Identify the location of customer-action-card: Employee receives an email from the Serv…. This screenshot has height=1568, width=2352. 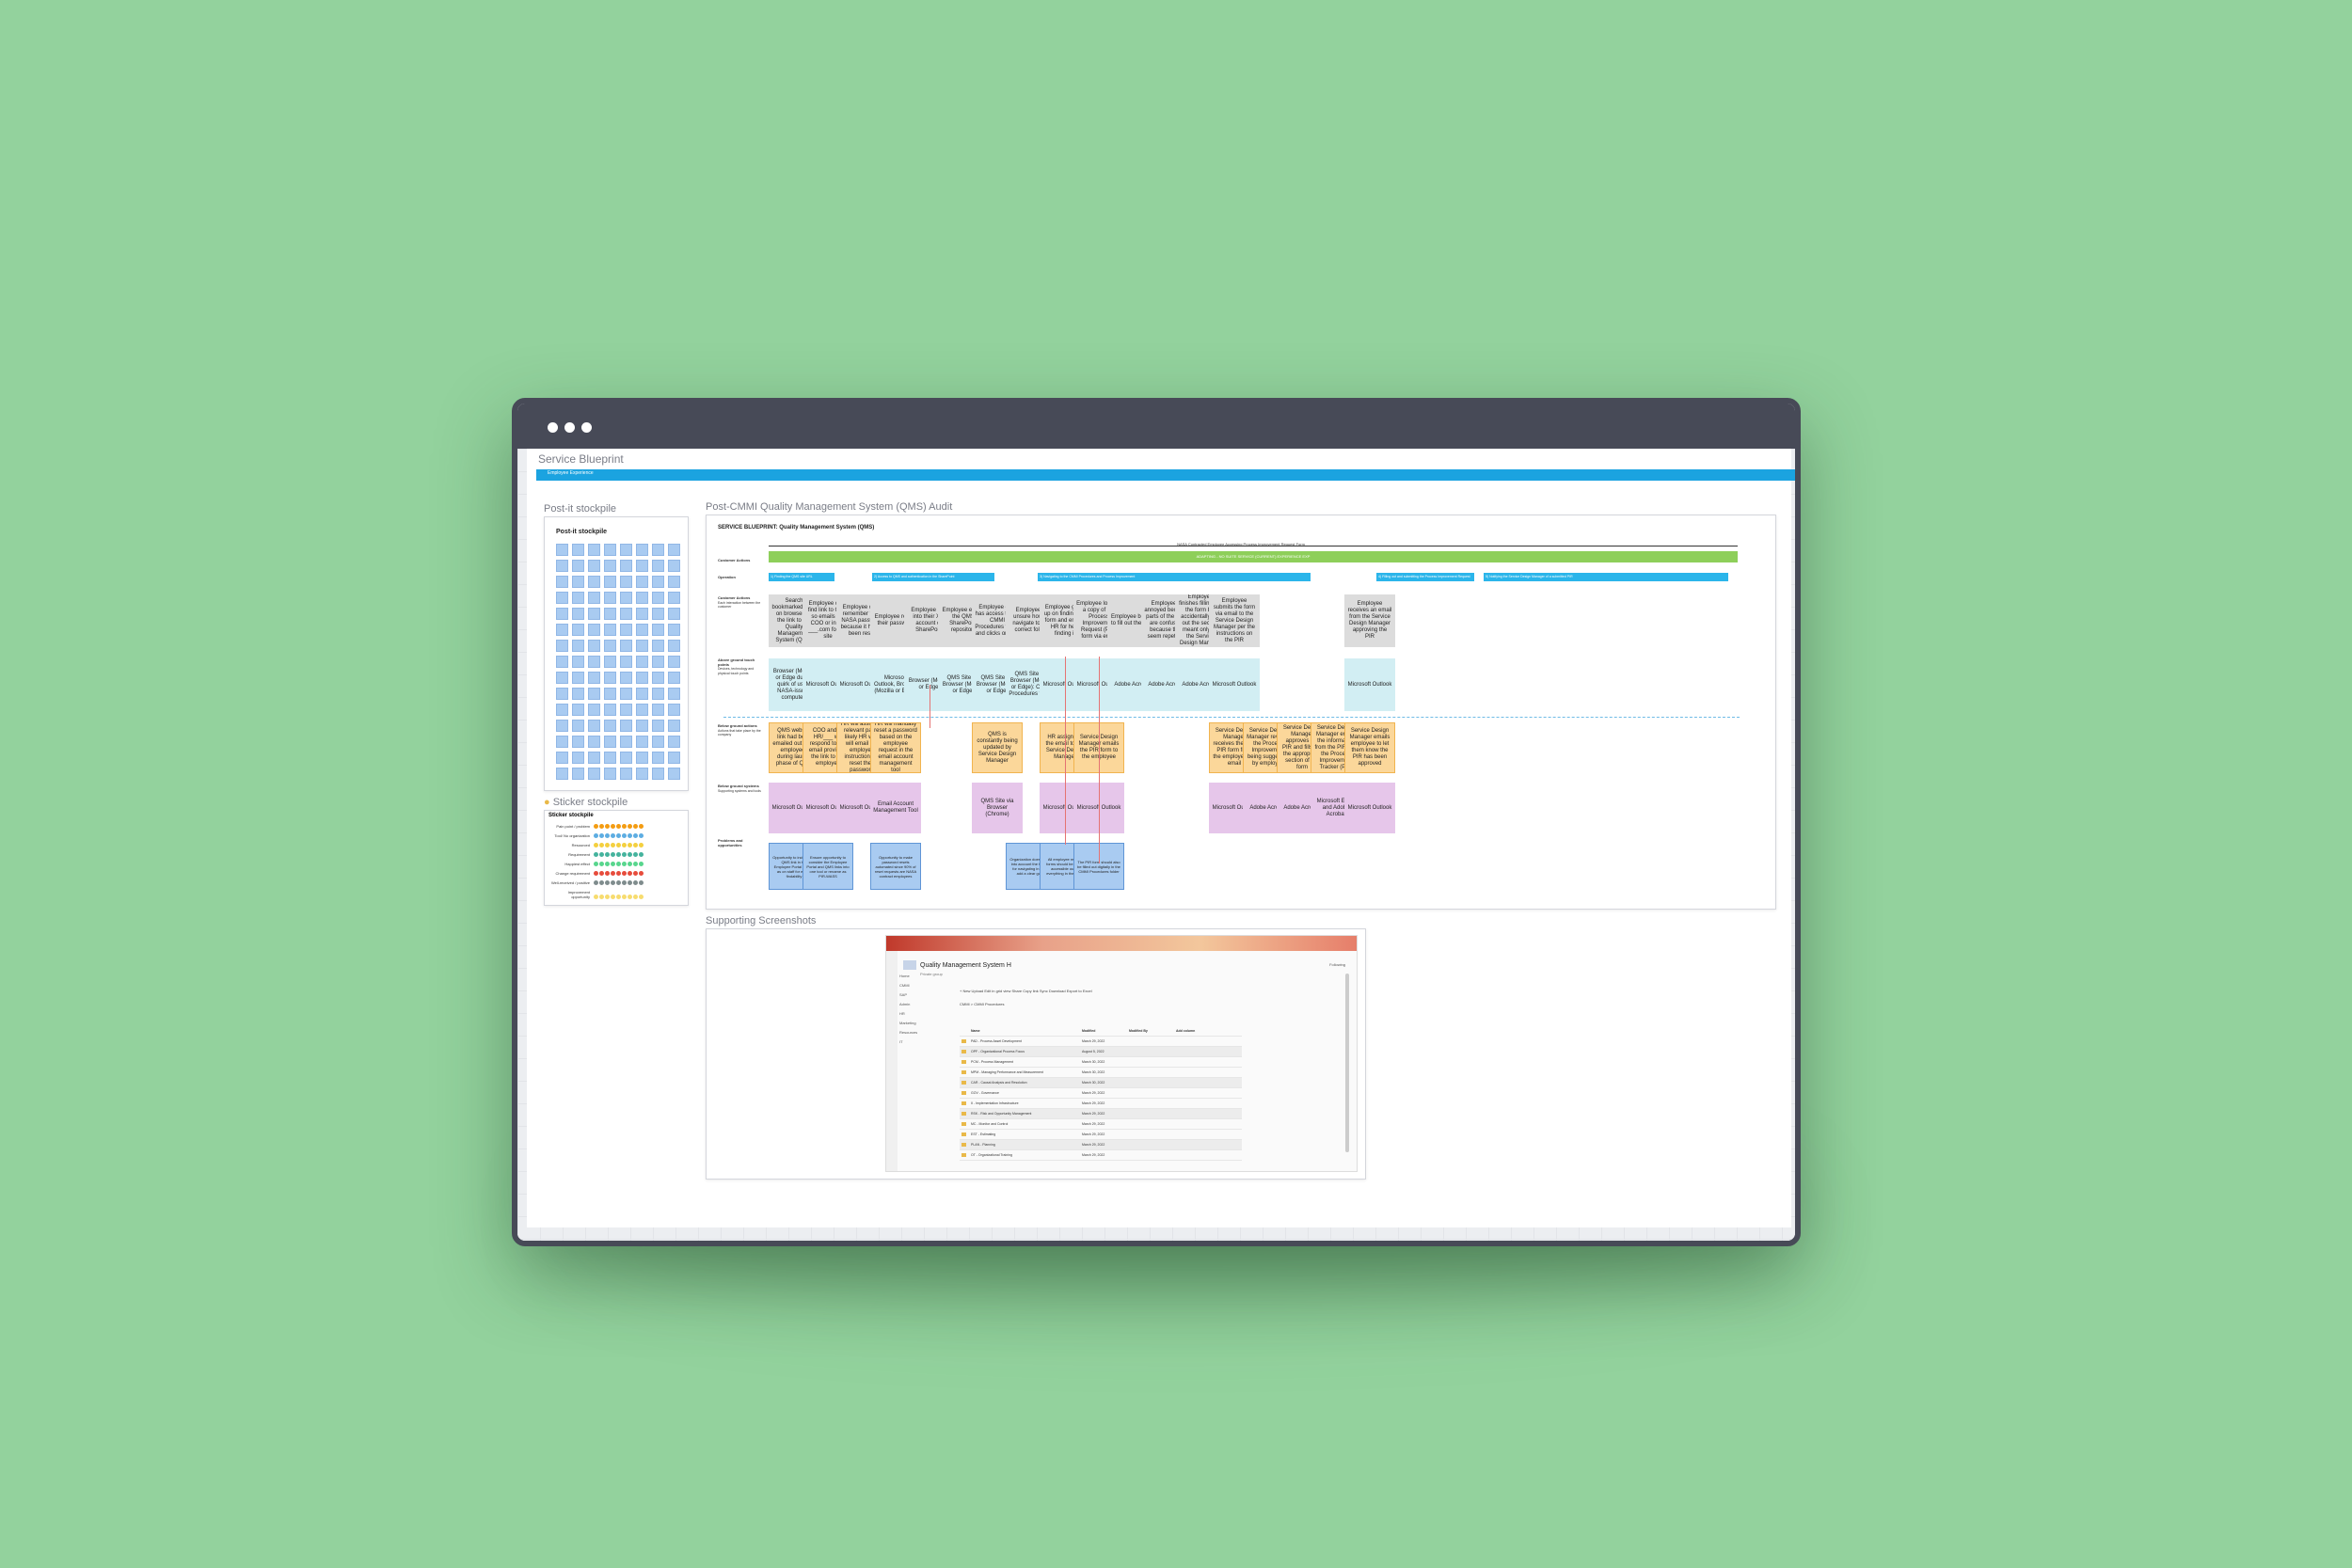
(1369, 620).